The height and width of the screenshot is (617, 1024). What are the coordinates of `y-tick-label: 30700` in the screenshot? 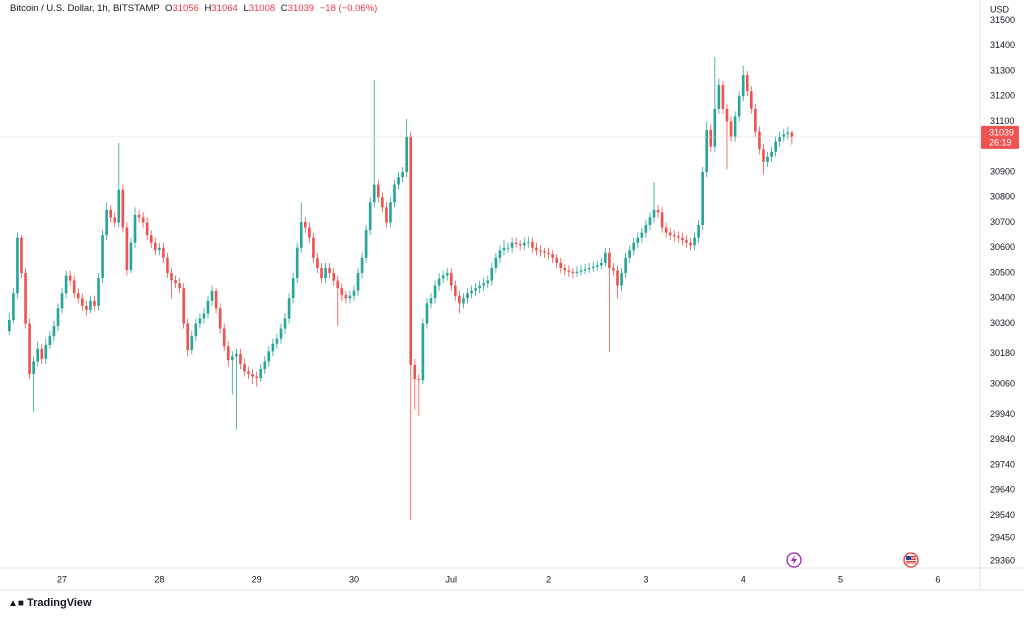 It's located at (1002, 222).